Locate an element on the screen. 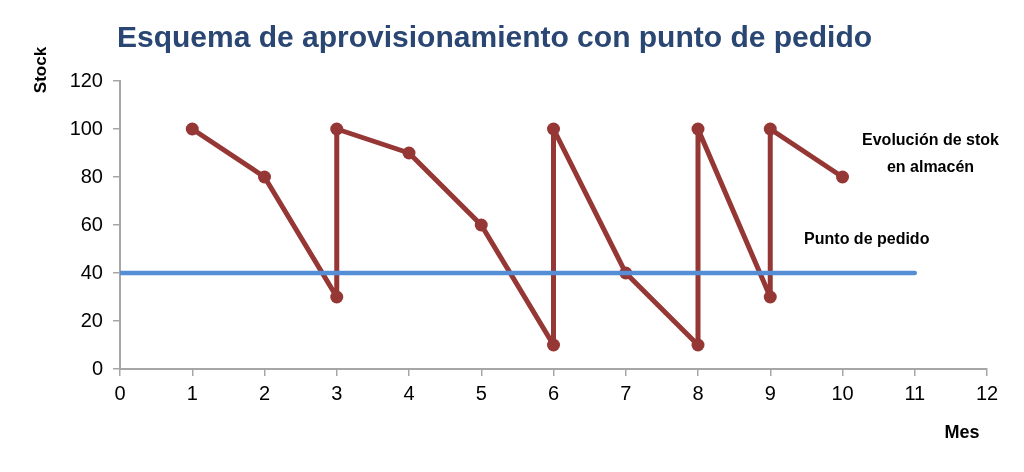  y-tick-label: 80 is located at coordinates (91, 175).